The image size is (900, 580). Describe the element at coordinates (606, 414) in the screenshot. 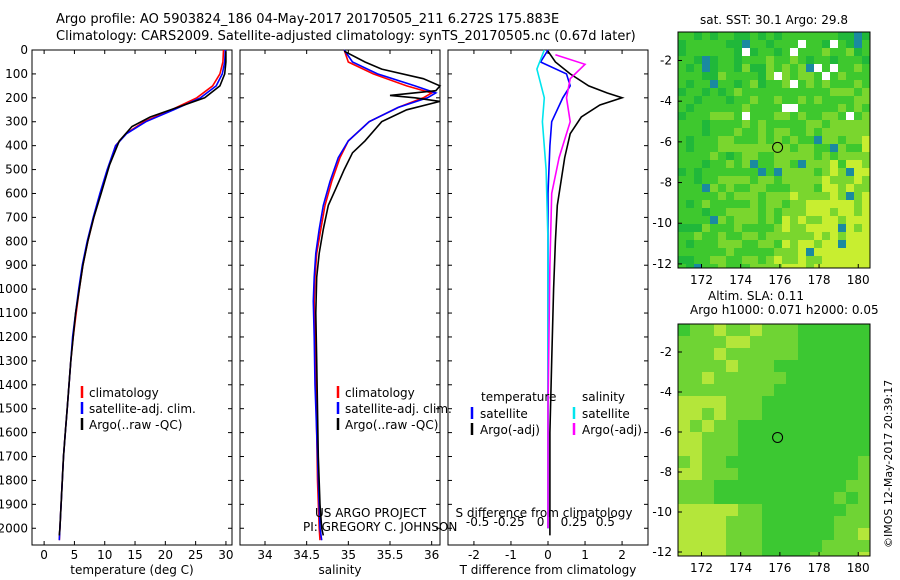

I see `legend-label: satellite` at that location.